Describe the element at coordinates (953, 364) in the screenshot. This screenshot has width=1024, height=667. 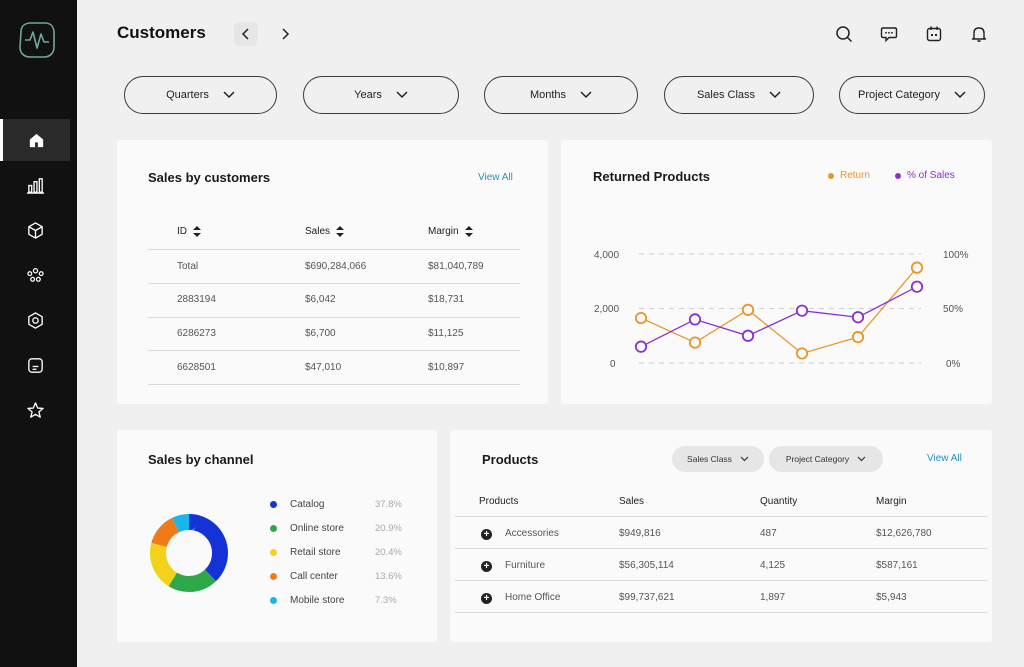
I see `y-right-tick: 0%` at that location.